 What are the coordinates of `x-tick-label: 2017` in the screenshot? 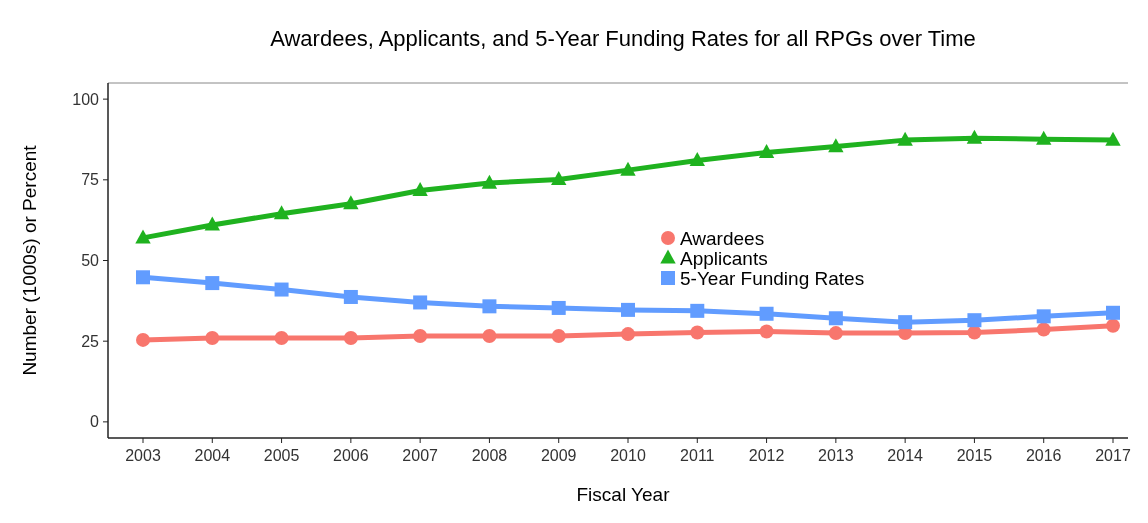 It's located at (1113, 455).